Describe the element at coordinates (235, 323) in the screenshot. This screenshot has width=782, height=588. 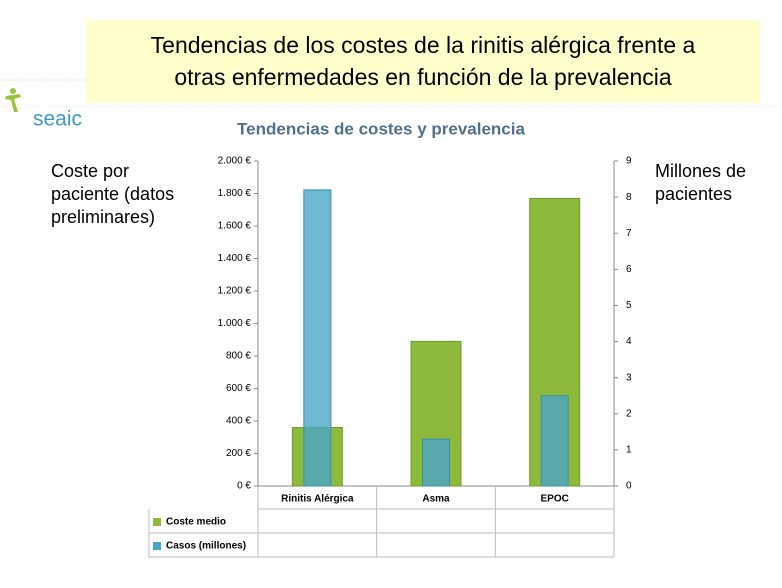
I see `y-tick-label: 1.000 €` at that location.